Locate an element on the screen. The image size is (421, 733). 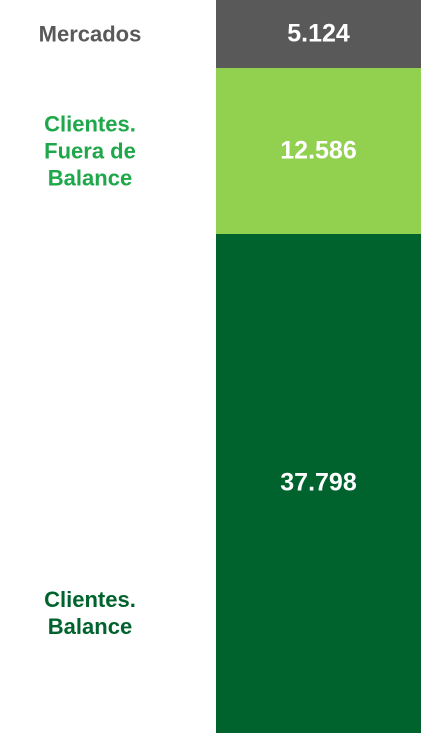
value-label: 5.124 is located at coordinates (318, 33).